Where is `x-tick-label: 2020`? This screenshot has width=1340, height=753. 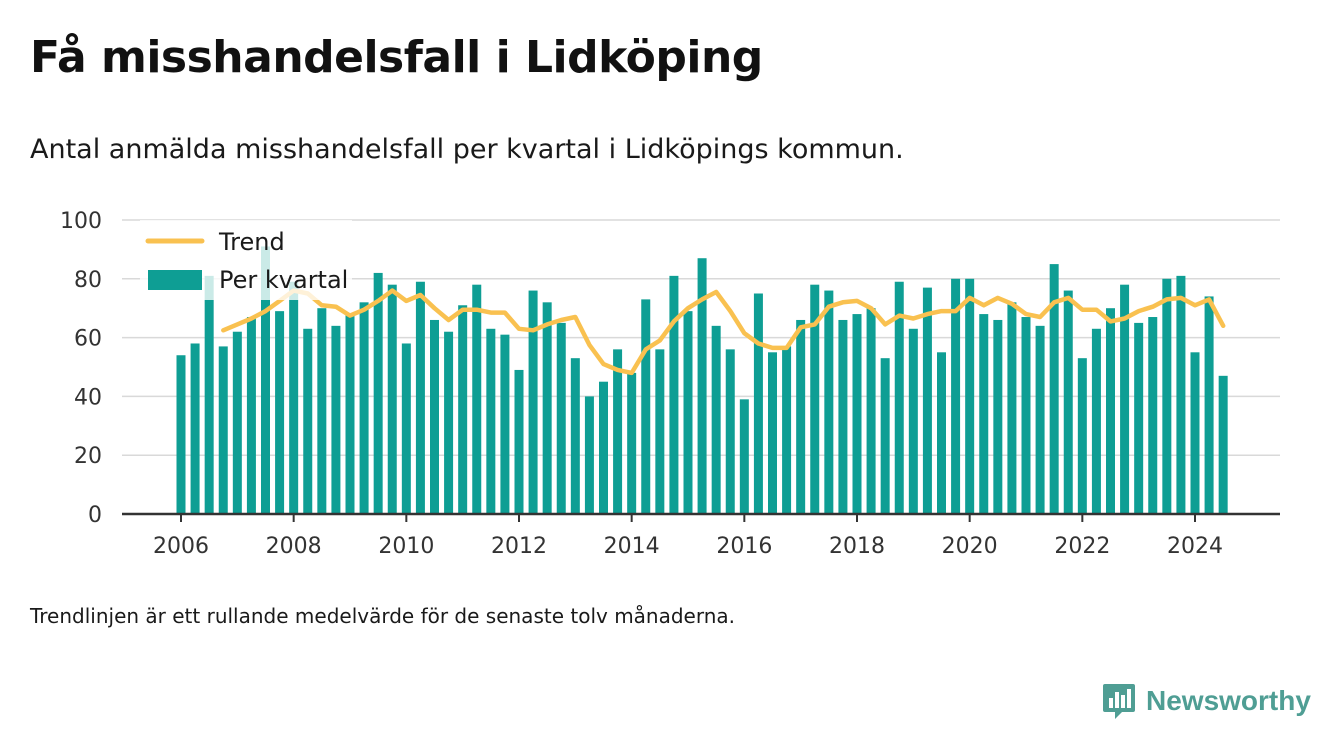
x-tick-label: 2020 is located at coordinates (970, 546).